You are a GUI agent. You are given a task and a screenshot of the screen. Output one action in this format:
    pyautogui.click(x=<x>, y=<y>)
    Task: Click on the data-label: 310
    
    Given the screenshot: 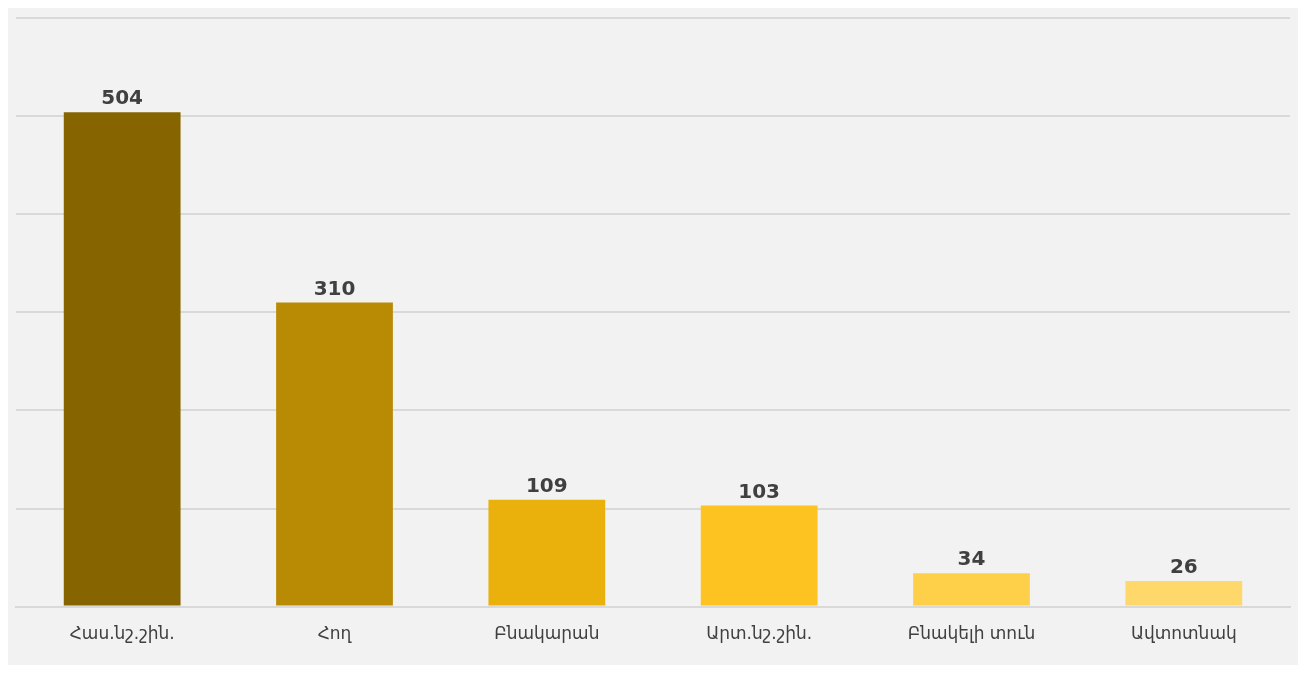 What is the action you would take?
    pyautogui.click(x=334, y=287)
    